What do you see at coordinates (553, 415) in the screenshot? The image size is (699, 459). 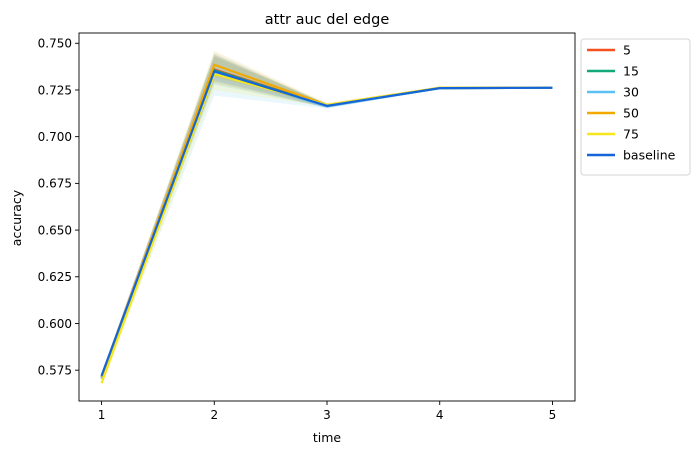 I see `x-tick-label: 5` at bounding box center [553, 415].